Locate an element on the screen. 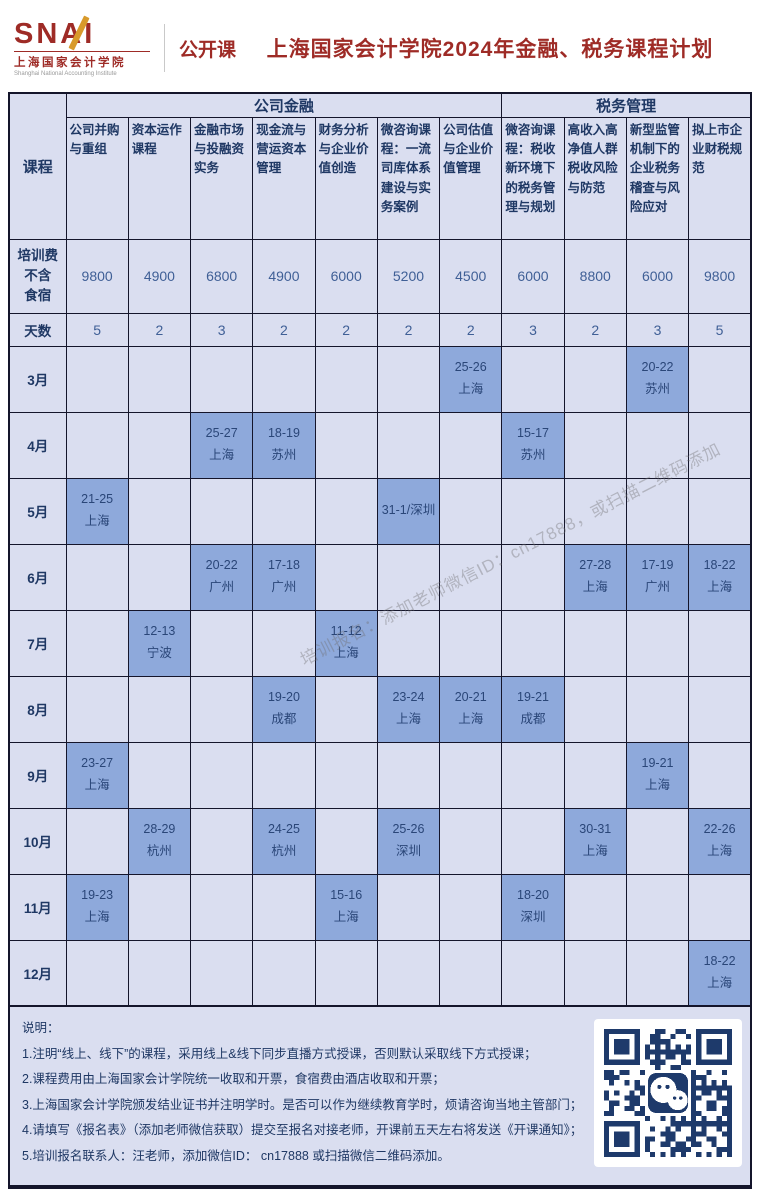 Image resolution: width=760 pixels, height=1195 pixels. qr-svg is located at coordinates (668, 1093).